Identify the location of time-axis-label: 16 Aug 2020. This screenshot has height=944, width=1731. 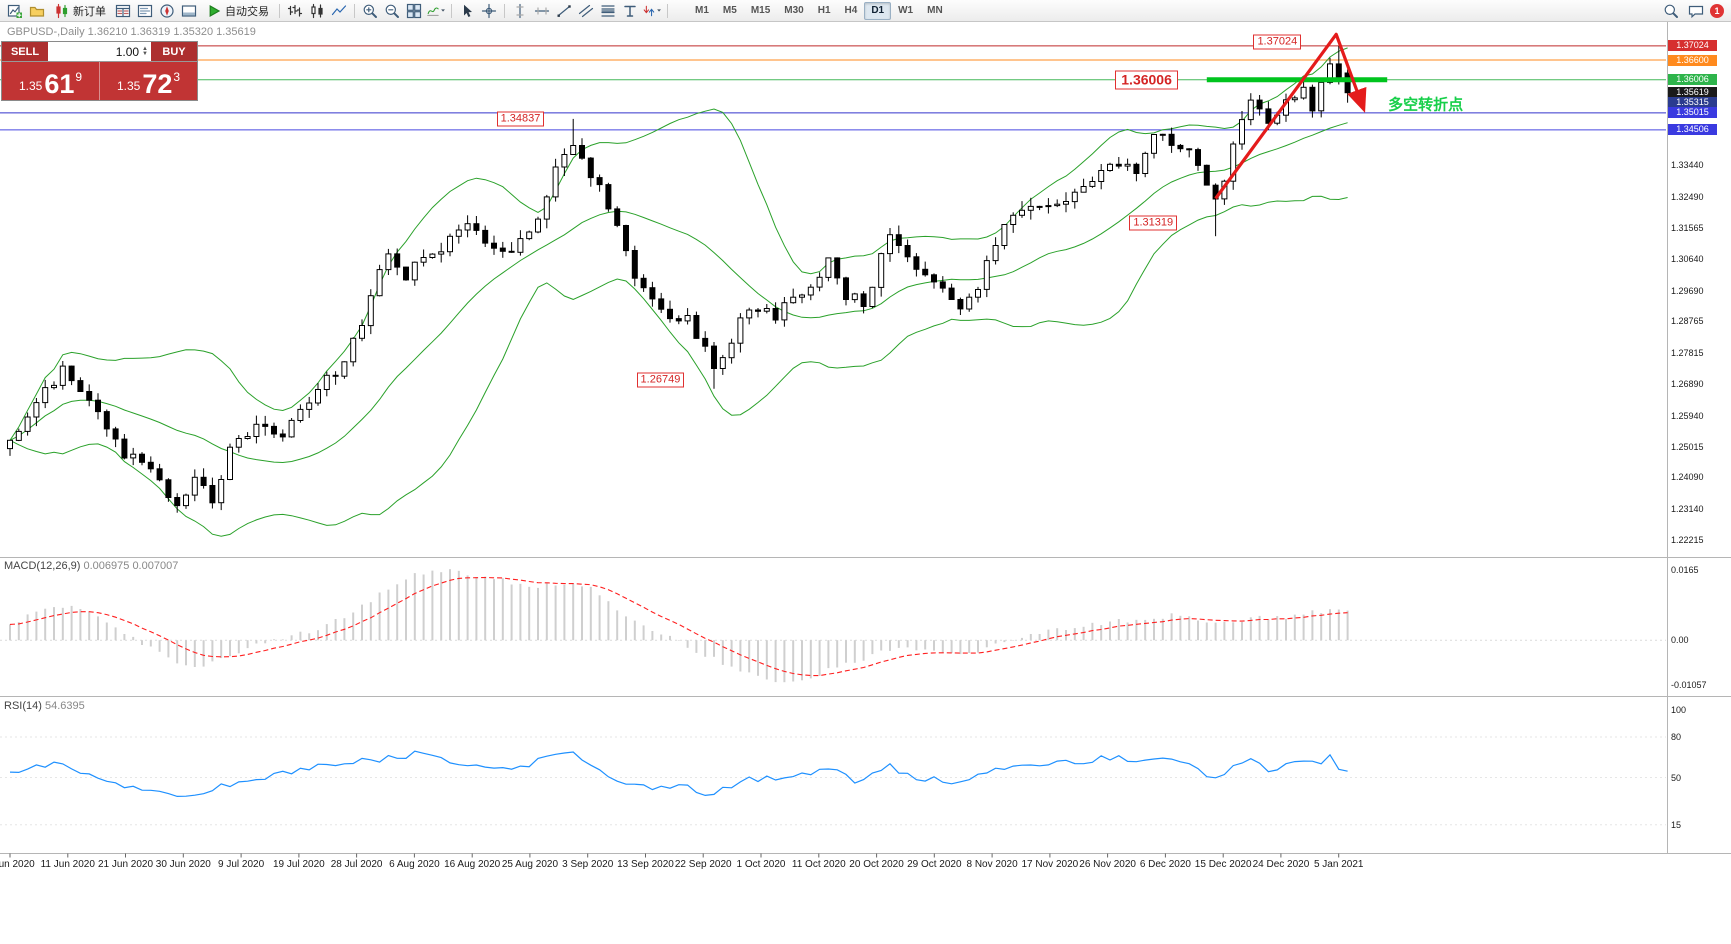
(472, 864).